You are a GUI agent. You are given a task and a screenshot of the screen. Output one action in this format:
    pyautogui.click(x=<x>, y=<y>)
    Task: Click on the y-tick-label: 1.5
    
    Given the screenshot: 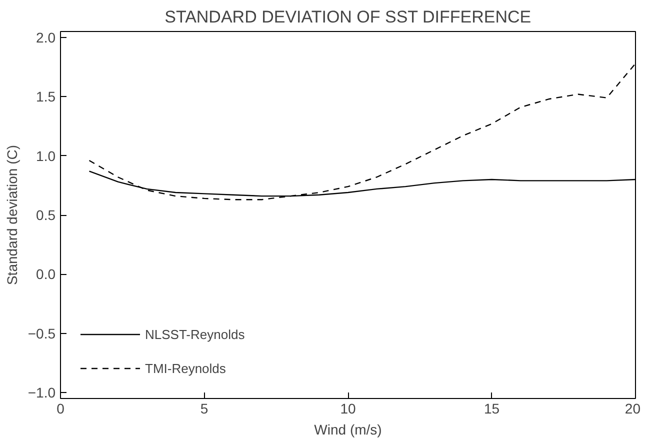 What is the action you would take?
    pyautogui.click(x=46, y=96)
    